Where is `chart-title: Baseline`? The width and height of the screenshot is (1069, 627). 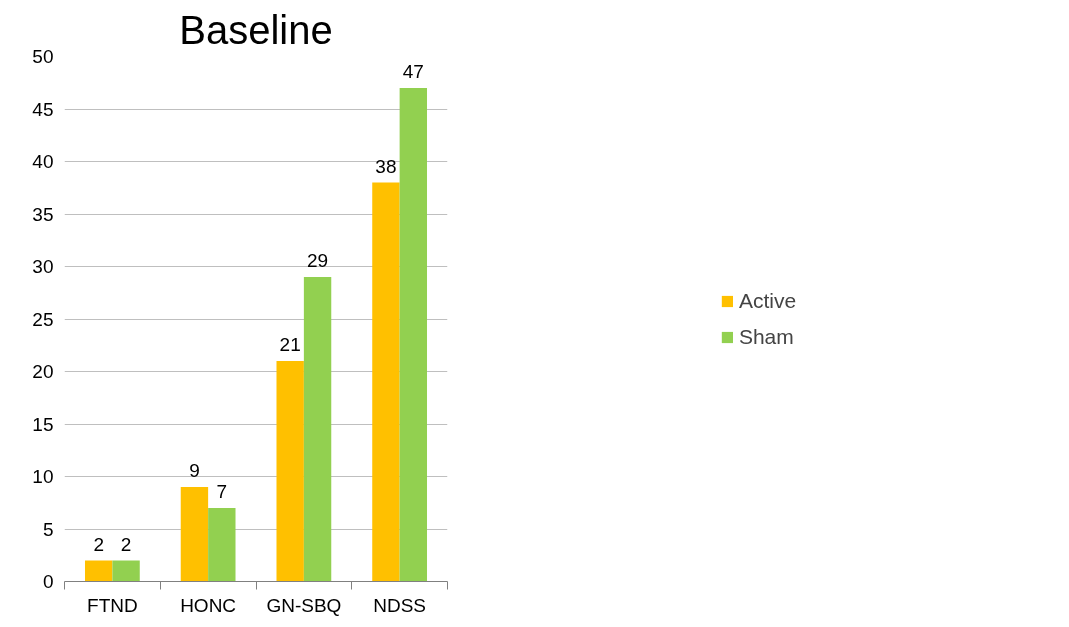 chart-title: Baseline is located at coordinates (256, 29).